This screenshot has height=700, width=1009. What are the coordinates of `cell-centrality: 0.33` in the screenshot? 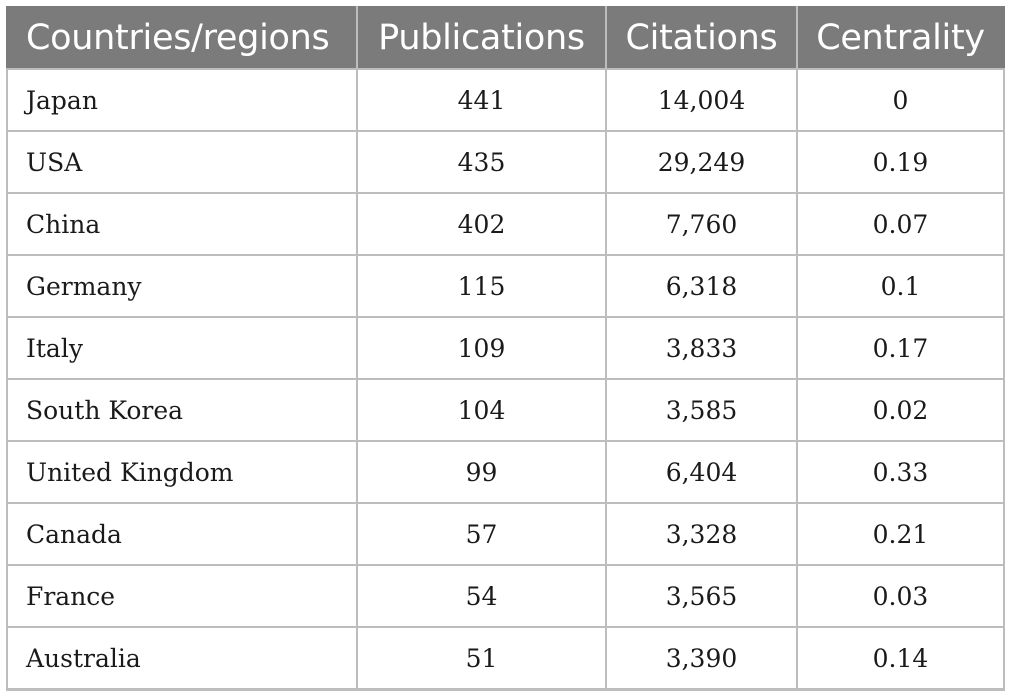 It's located at (900, 472).